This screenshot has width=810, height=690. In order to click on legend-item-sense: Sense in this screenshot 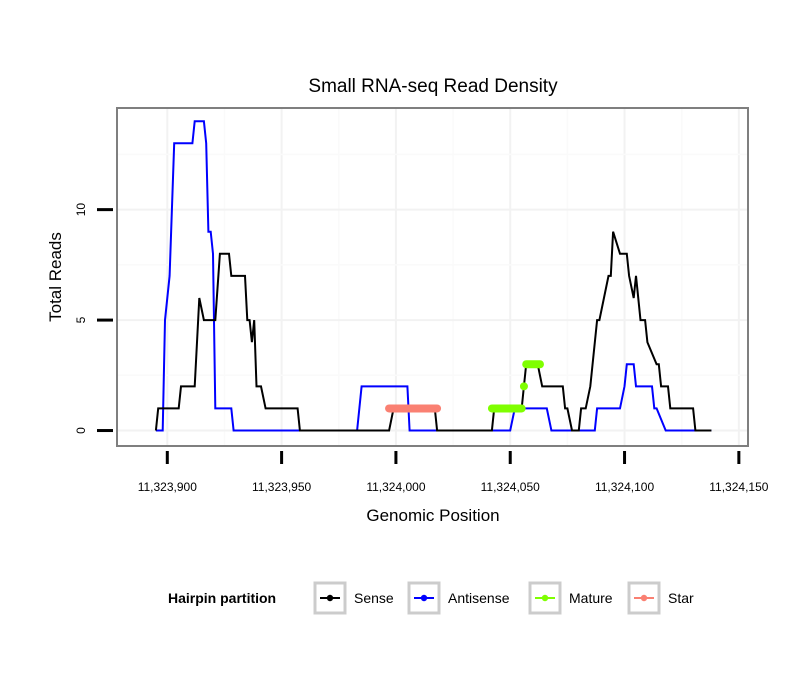, I will do `click(353, 598)`.